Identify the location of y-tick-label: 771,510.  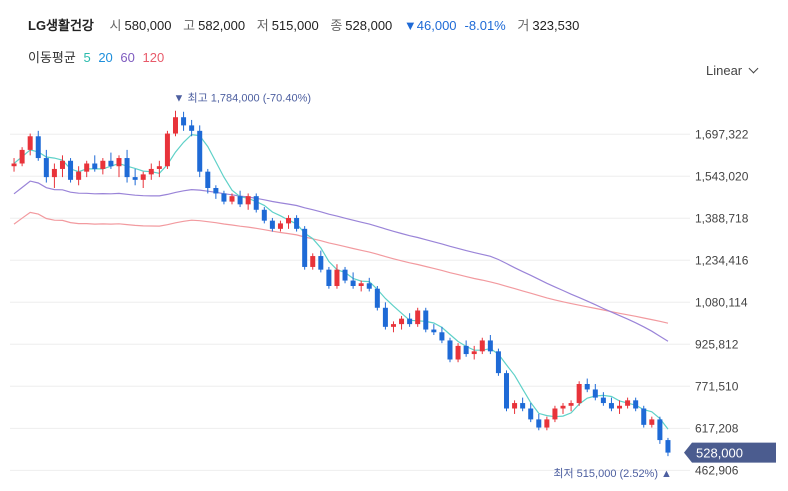
(717, 386).